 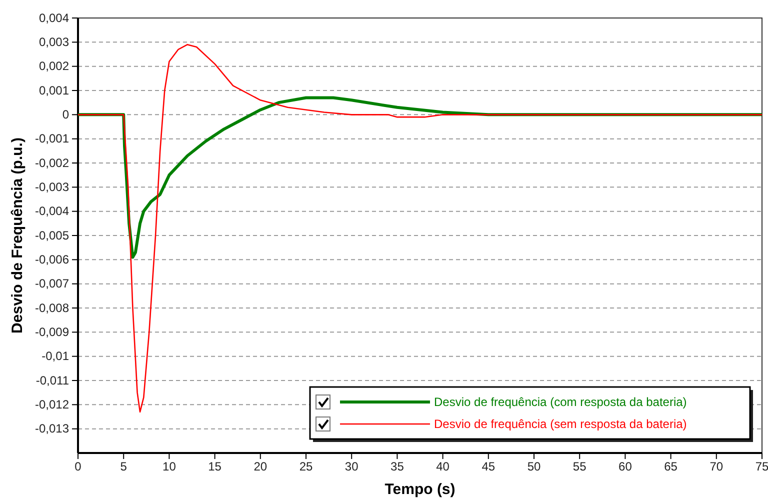 What do you see at coordinates (52, 332) in the screenshot?
I see `y-tick-label: -0,009` at bounding box center [52, 332].